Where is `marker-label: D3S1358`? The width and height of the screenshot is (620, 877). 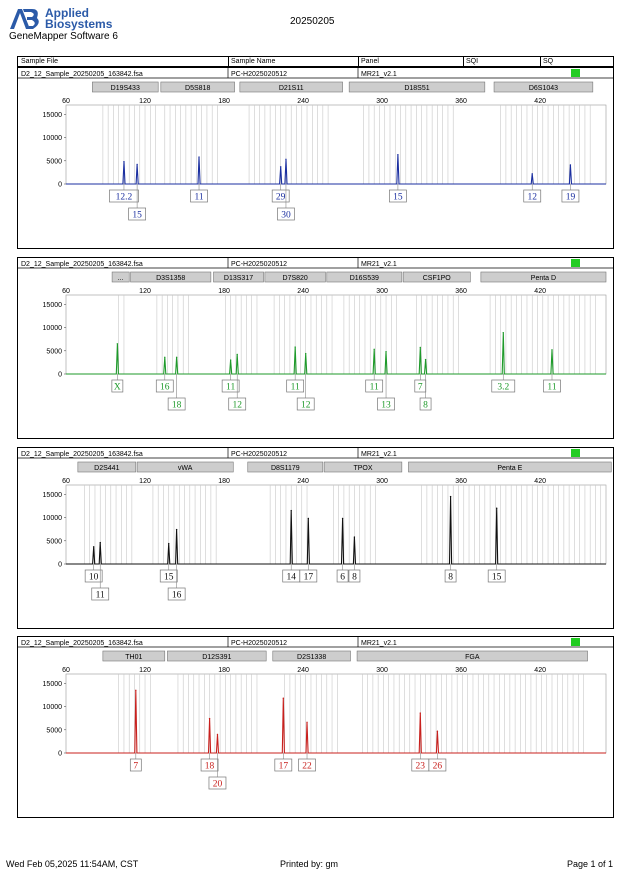 marker-label: D3S1358 is located at coordinates (170, 278).